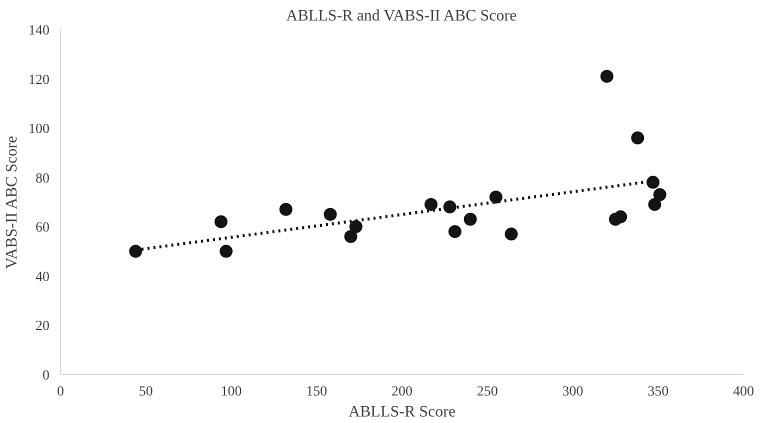 The height and width of the screenshot is (423, 763). What do you see at coordinates (39, 130) in the screenshot?
I see `y-tick-label: 100` at bounding box center [39, 130].